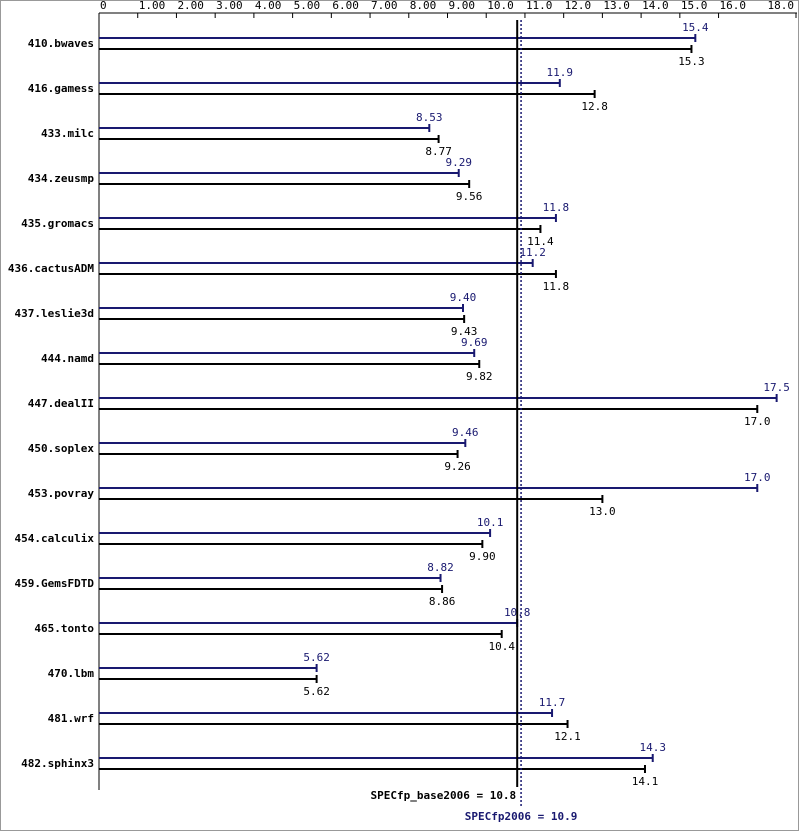 The image size is (799, 831). What do you see at coordinates (440, 567) in the screenshot?
I see `value-label: 8.82` at bounding box center [440, 567].